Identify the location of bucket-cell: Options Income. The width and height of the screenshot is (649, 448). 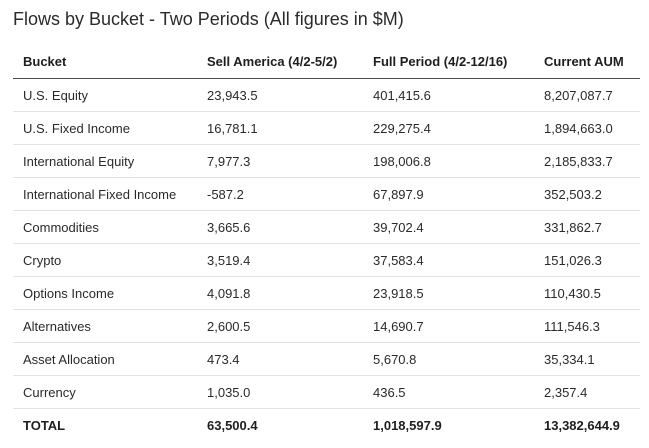
(105, 293).